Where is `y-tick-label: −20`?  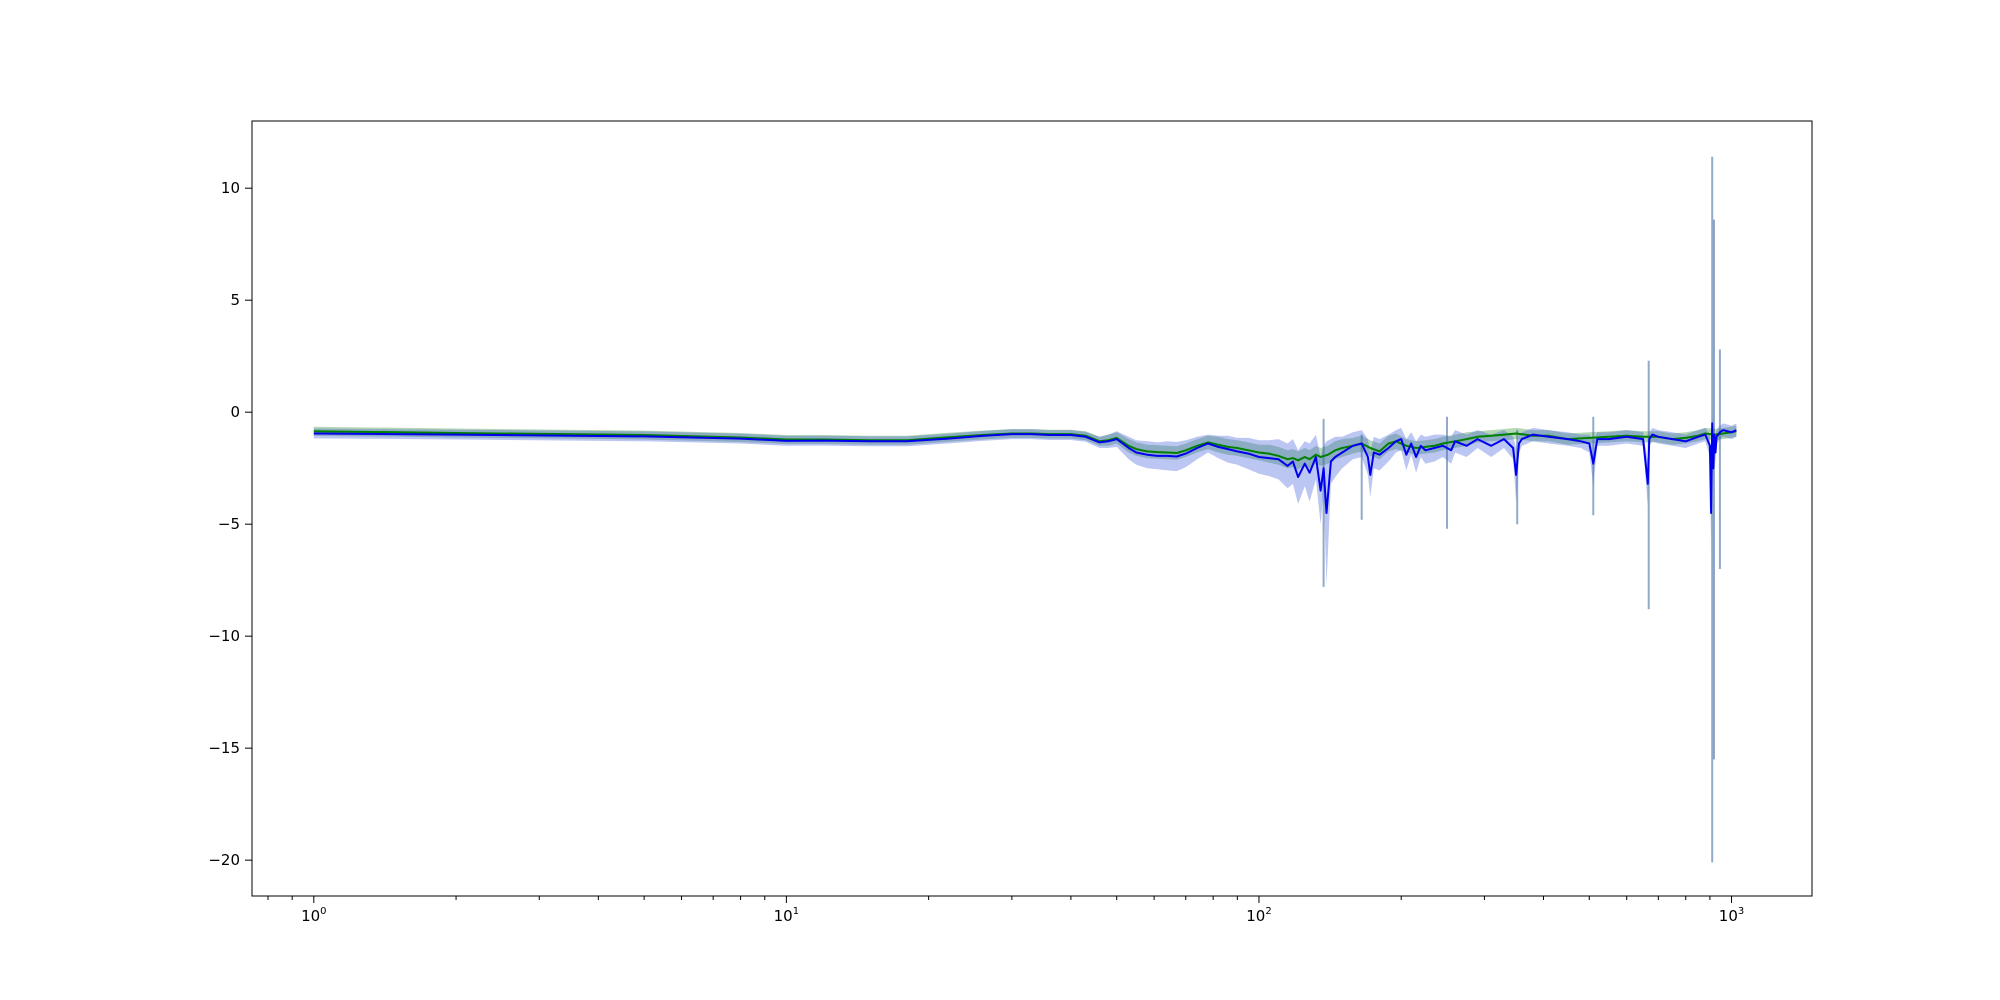
y-tick-label: −20 is located at coordinates (224, 860).